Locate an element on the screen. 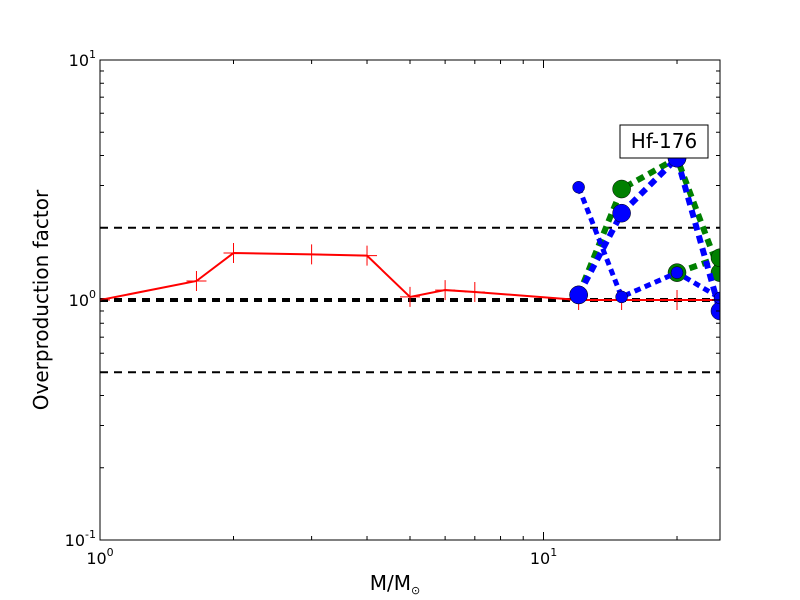 The image size is (800, 600). y-tick-label-2: 10¹ is located at coordinates (82, 59).